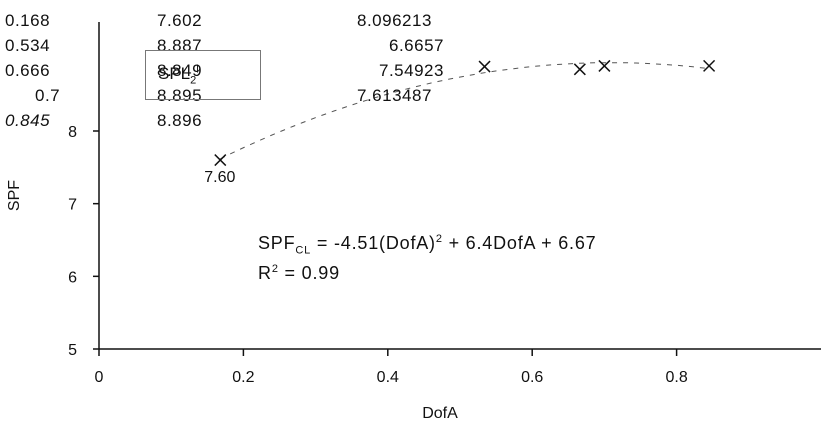  I want to click on r2-text: R2 = 0.99, so click(299, 273).